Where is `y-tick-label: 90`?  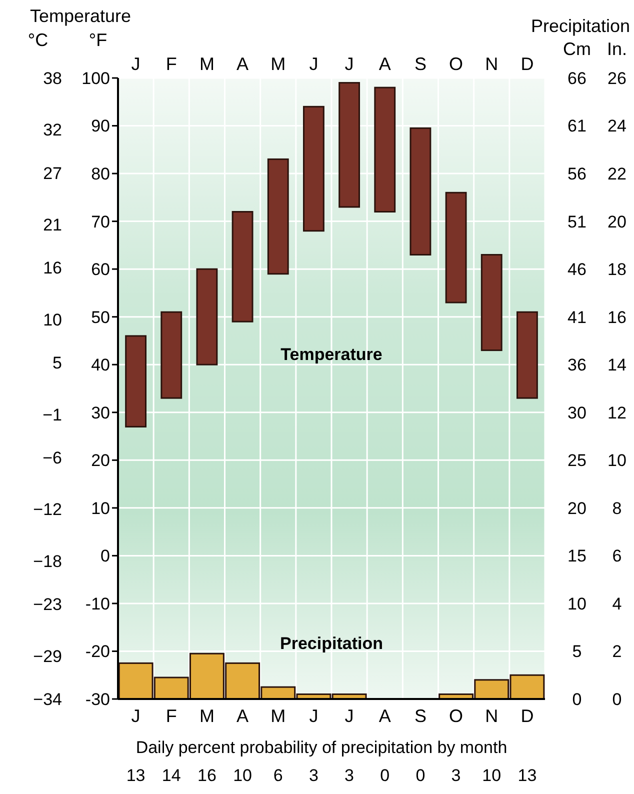 y-tick-label: 90 is located at coordinates (100, 126).